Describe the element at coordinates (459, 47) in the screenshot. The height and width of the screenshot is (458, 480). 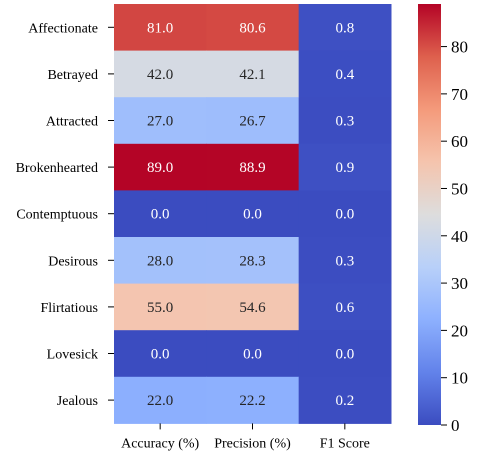
I see `colorbar-tick-label: 80` at that location.